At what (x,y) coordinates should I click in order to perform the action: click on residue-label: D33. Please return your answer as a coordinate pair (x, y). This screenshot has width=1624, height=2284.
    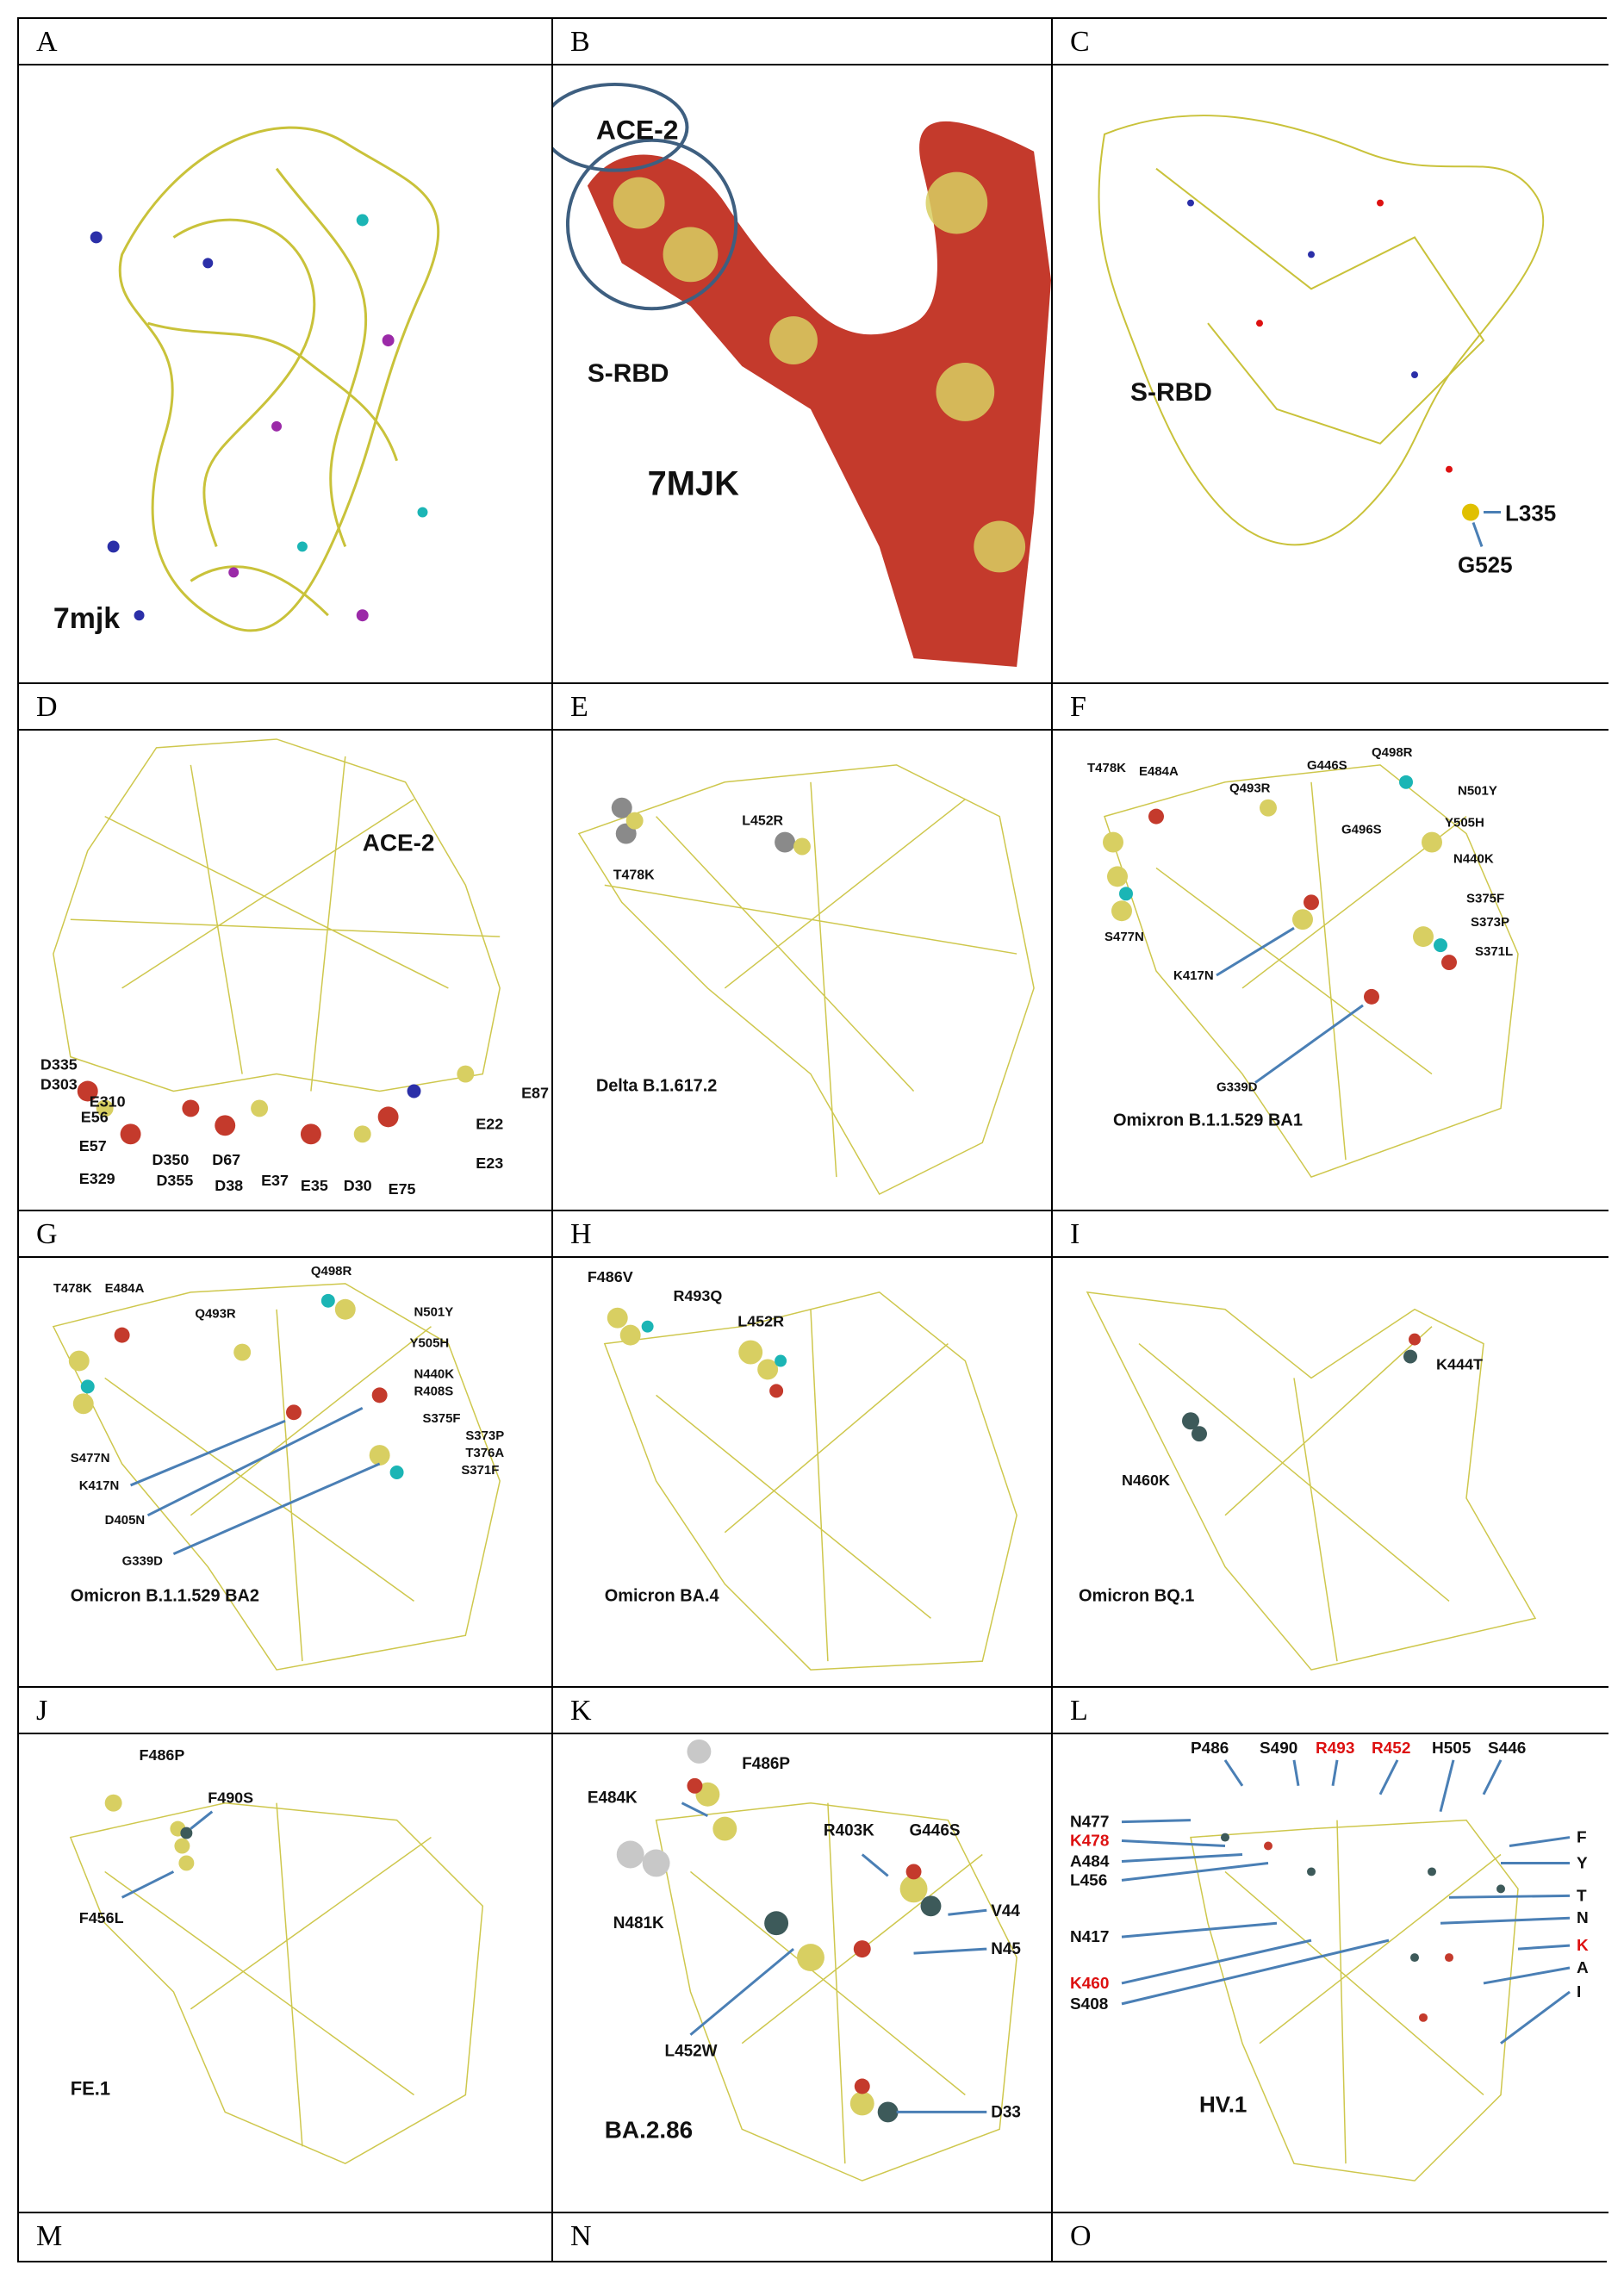
    Looking at the image, I should click on (1006, 2112).